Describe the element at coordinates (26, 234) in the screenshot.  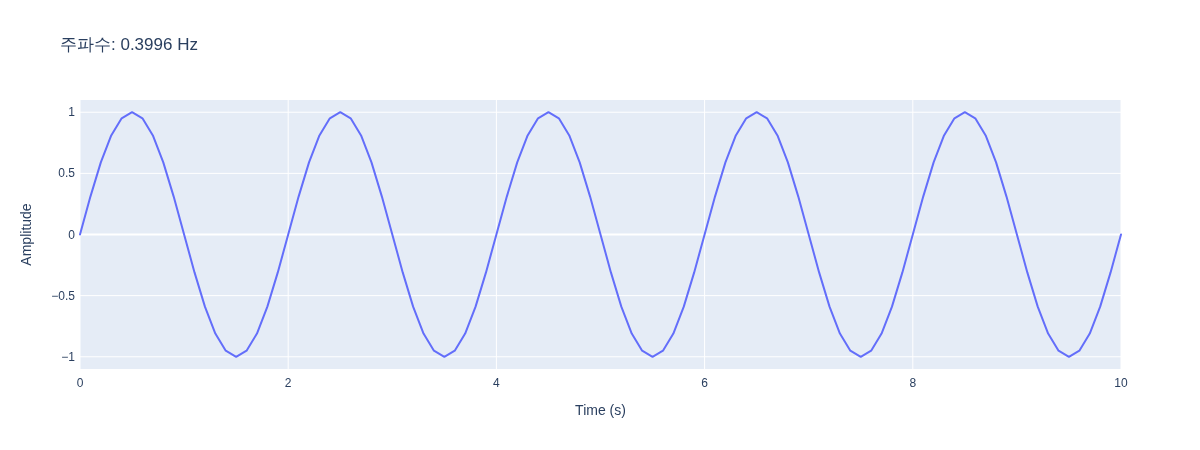
I see `y-axis-title: Amplitude` at that location.